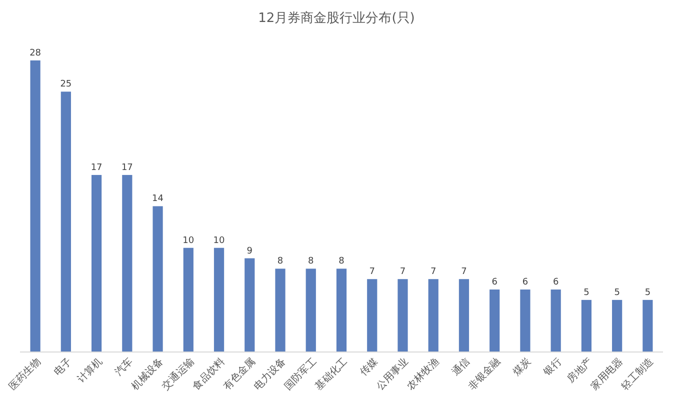 This screenshot has height=400, width=673. What do you see at coordinates (66, 85) in the screenshot?
I see `data-label: 25` at bounding box center [66, 85].